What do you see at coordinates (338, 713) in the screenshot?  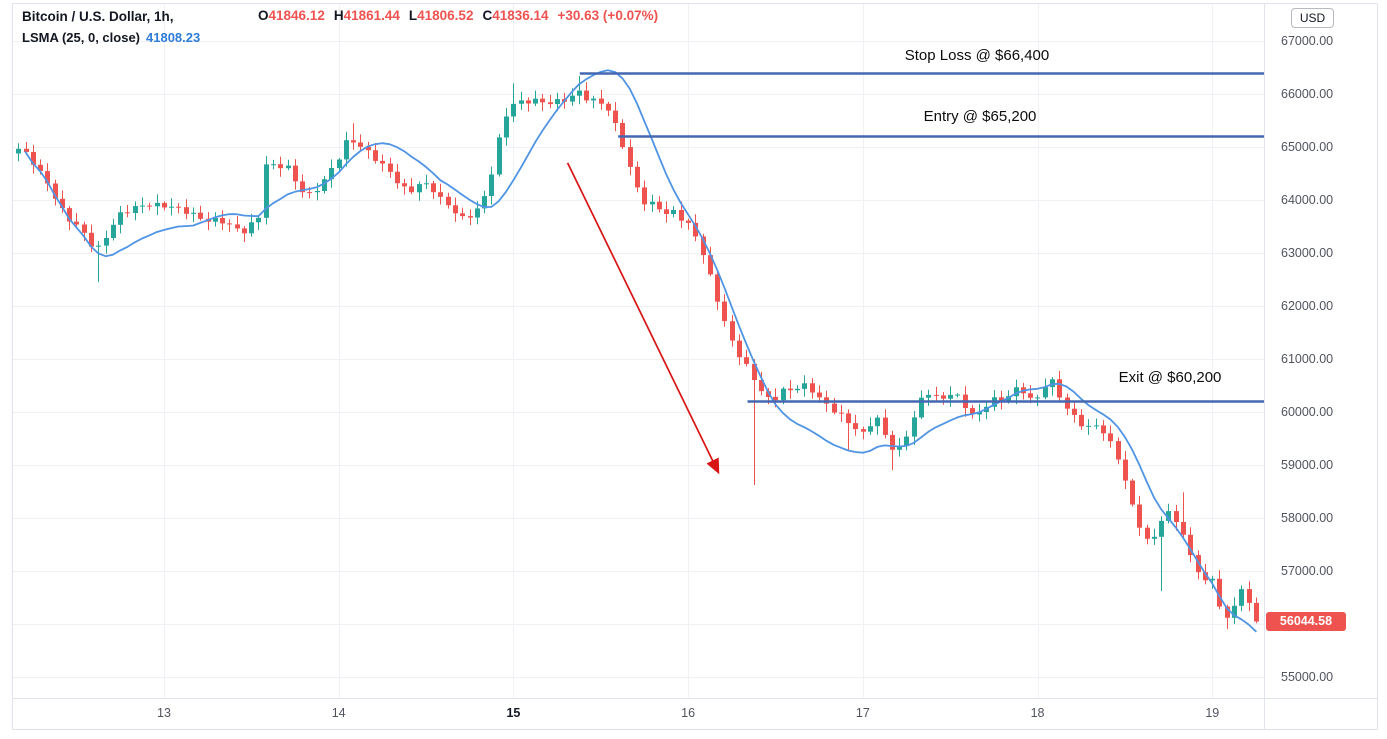 I see `time-tick-label: 14` at bounding box center [338, 713].